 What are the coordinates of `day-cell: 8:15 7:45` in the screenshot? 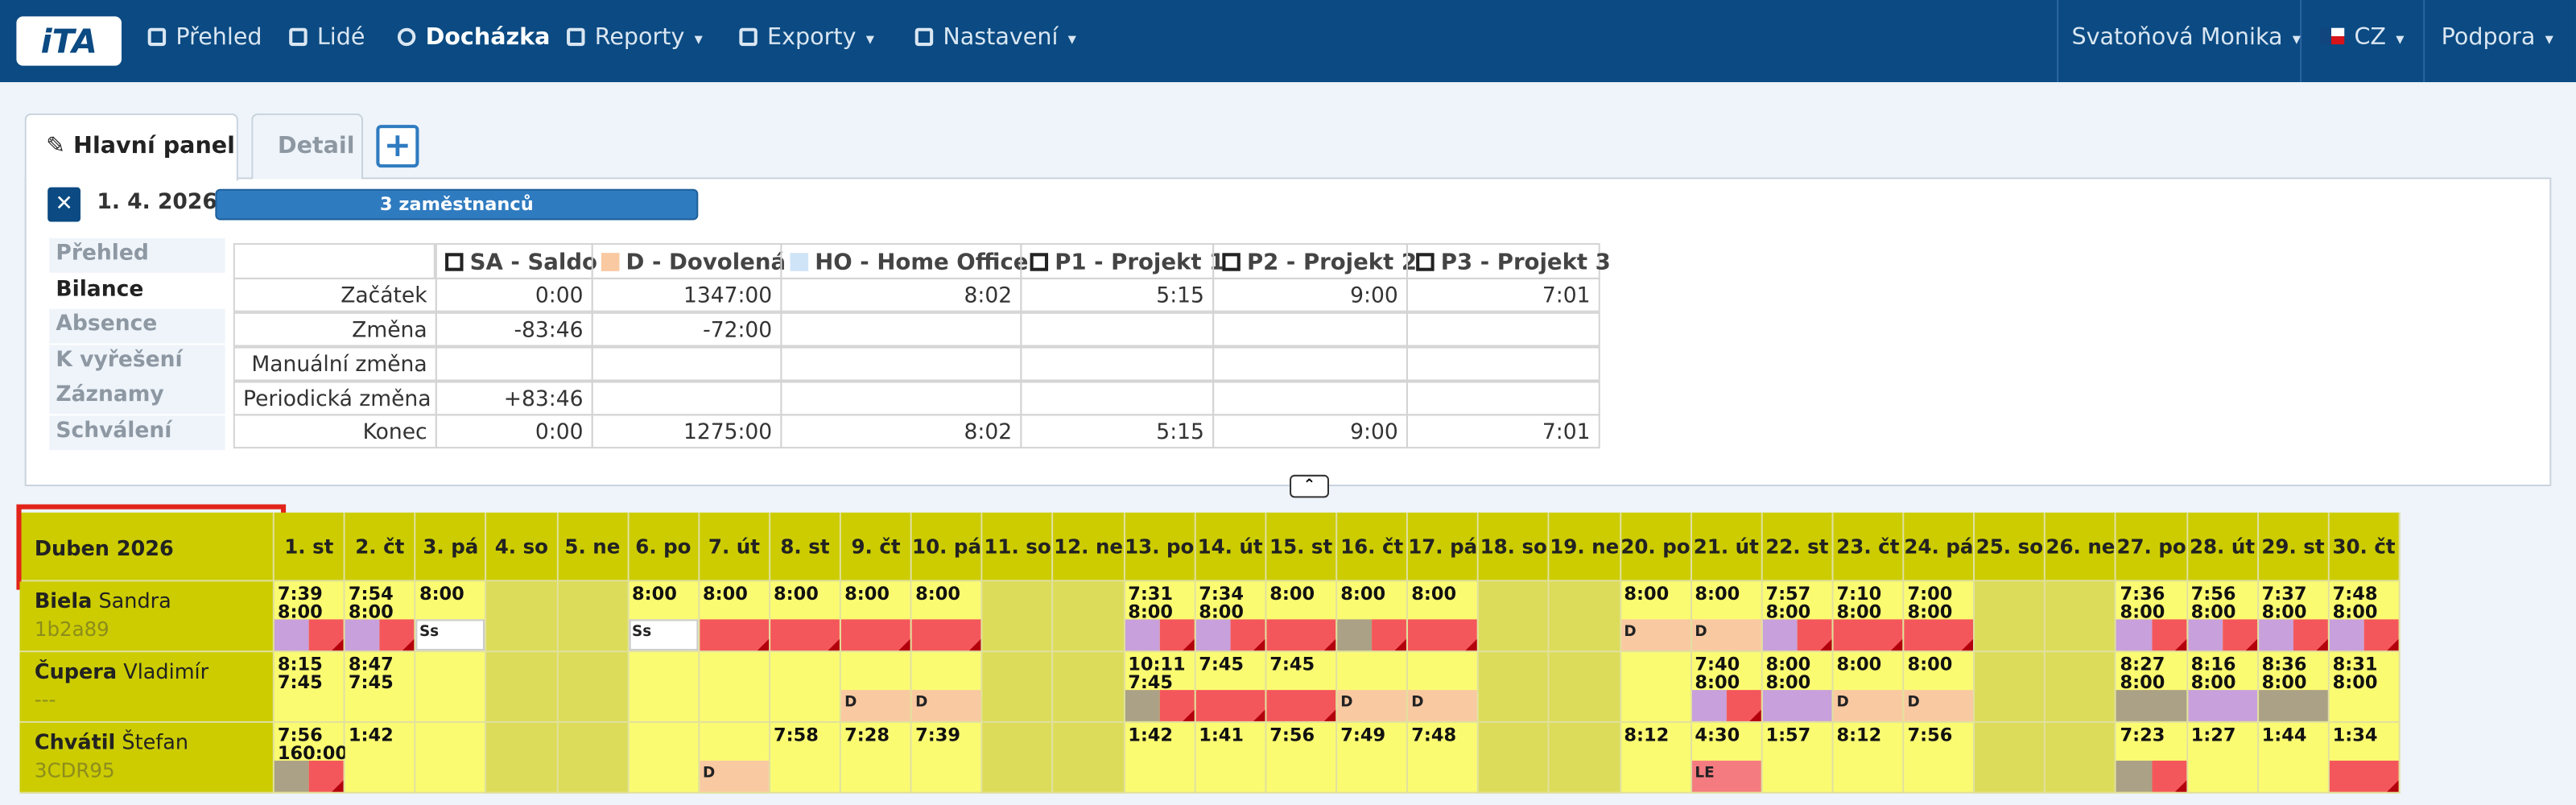 It's located at (309, 687).